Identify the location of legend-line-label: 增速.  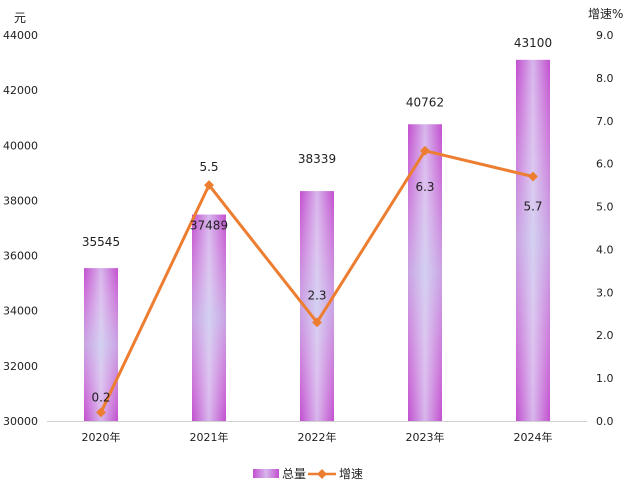
(351, 474).